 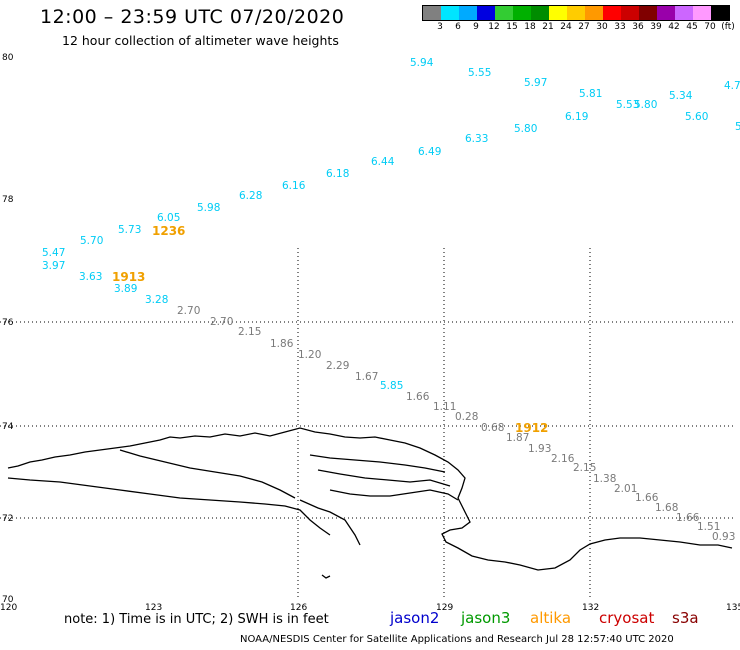 What do you see at coordinates (494, 27) in the screenshot?
I see `colorbar-label: 12` at bounding box center [494, 27].